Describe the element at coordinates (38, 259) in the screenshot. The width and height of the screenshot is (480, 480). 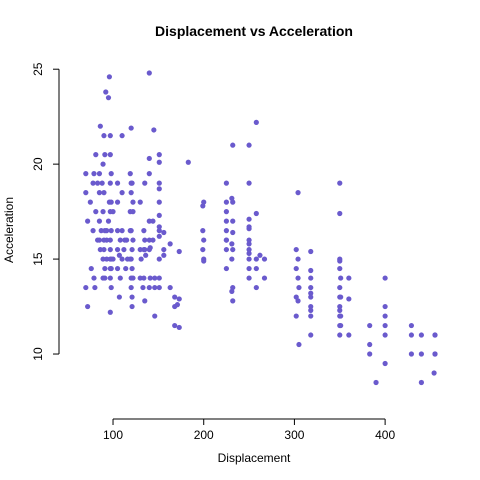
I see `y-tick-label: 15` at that location.